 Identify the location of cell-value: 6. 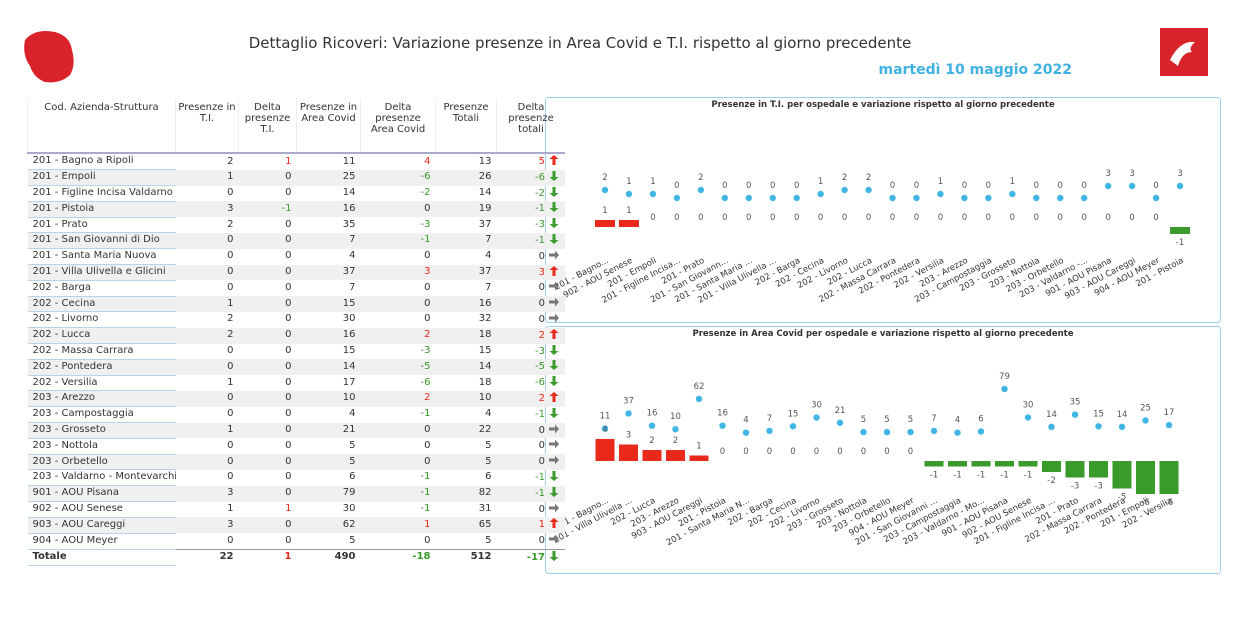
(352, 477).